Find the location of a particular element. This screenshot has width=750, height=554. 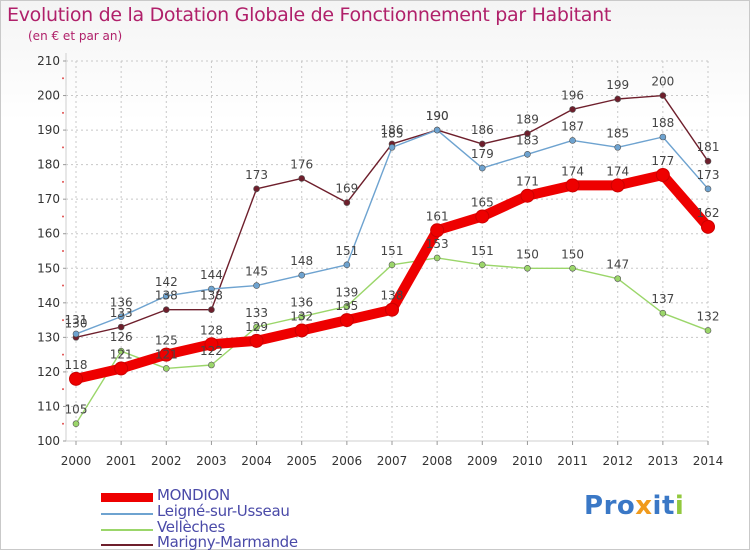

data-label-leign-sur-usseau: 183 is located at coordinates (527, 140).